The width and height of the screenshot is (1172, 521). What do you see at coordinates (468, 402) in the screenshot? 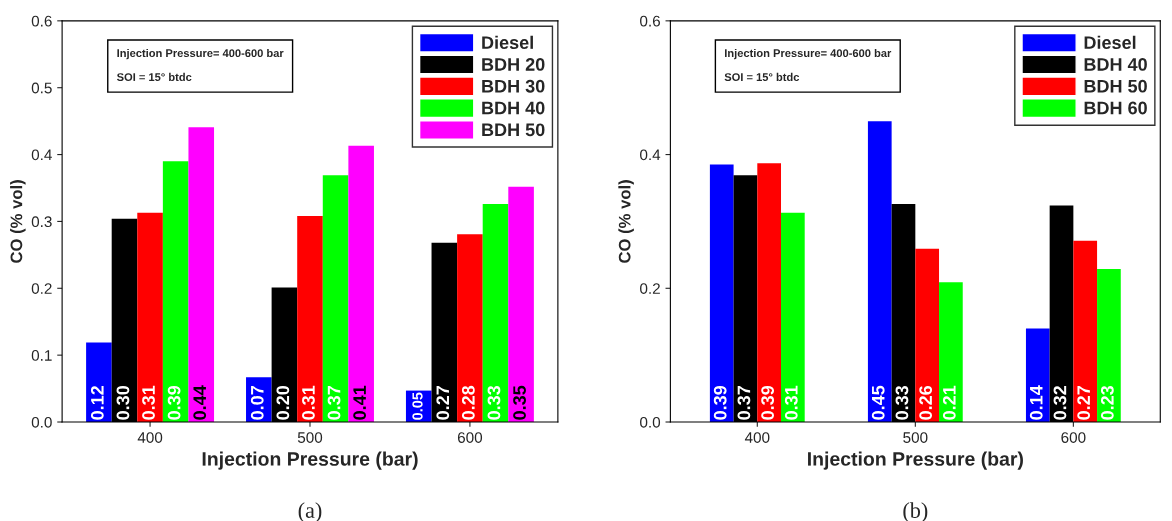
I see `data-label: 0.28` at bounding box center [468, 402].